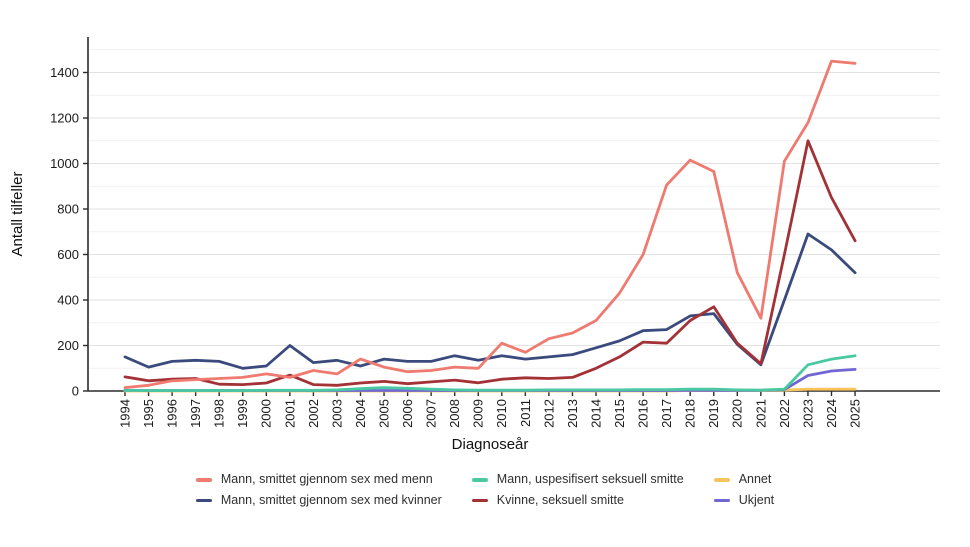 This screenshot has height=547, width=970. Describe the element at coordinates (755, 479) in the screenshot. I see `legend-label: Annet` at that location.